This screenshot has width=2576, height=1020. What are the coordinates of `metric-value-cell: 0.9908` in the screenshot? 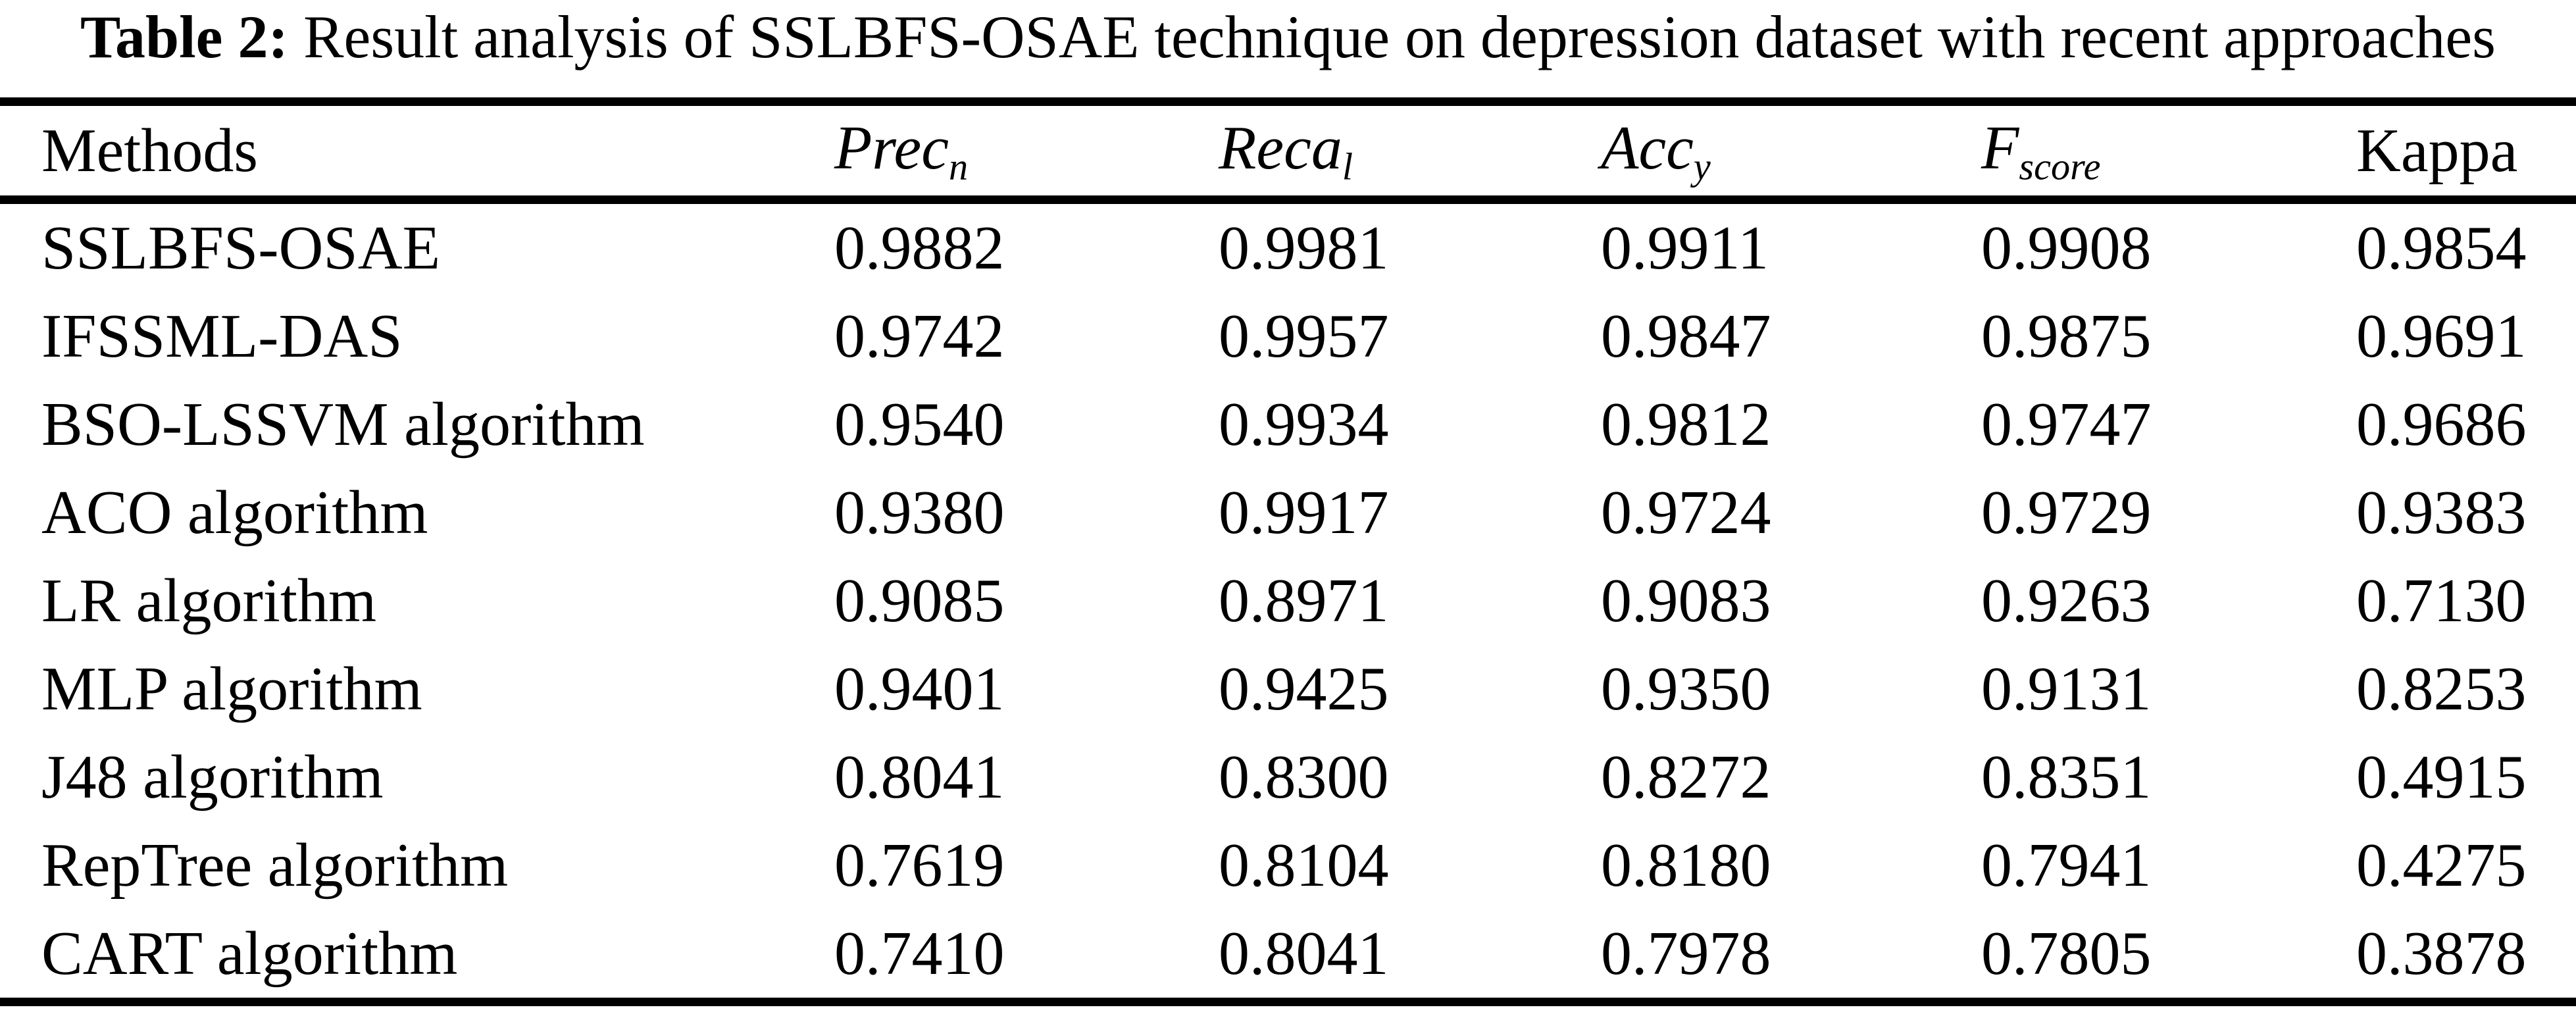 It's located at (2066, 248).